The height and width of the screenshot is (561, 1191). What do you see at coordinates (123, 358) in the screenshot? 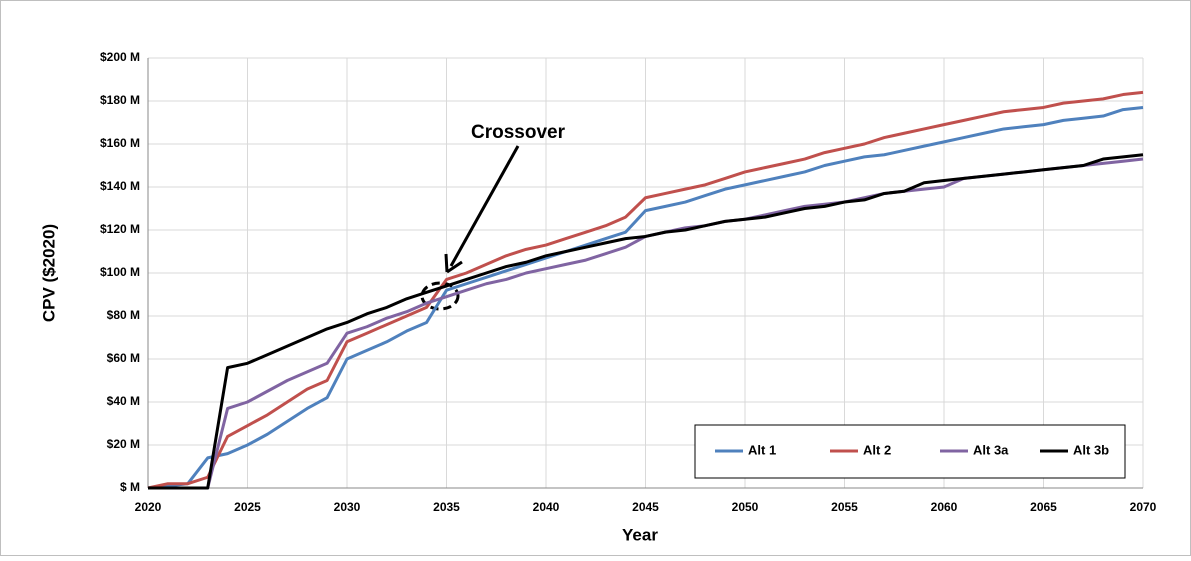
I see `y-tick-label: $60 M` at bounding box center [123, 358].